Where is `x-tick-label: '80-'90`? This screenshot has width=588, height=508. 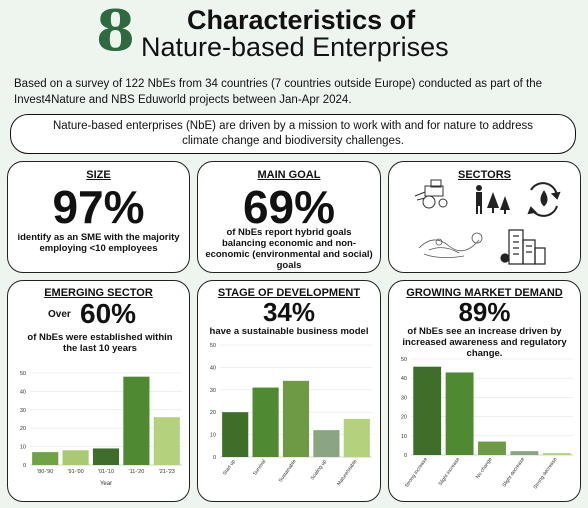
x-tick-label: '80-'90 is located at coordinates (45, 472).